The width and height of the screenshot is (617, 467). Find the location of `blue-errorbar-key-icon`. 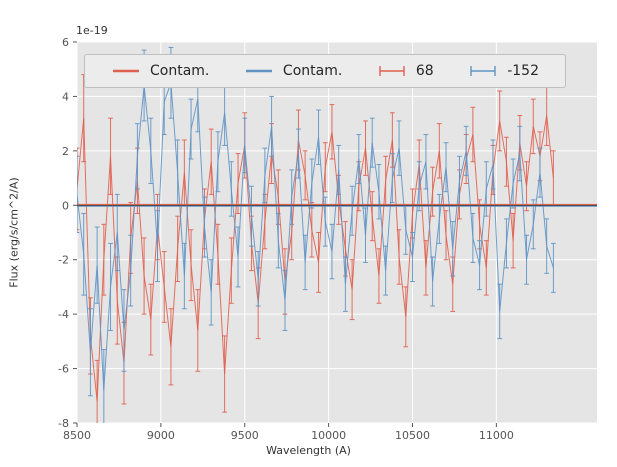

blue-errorbar-key-icon is located at coordinates (483, 71).